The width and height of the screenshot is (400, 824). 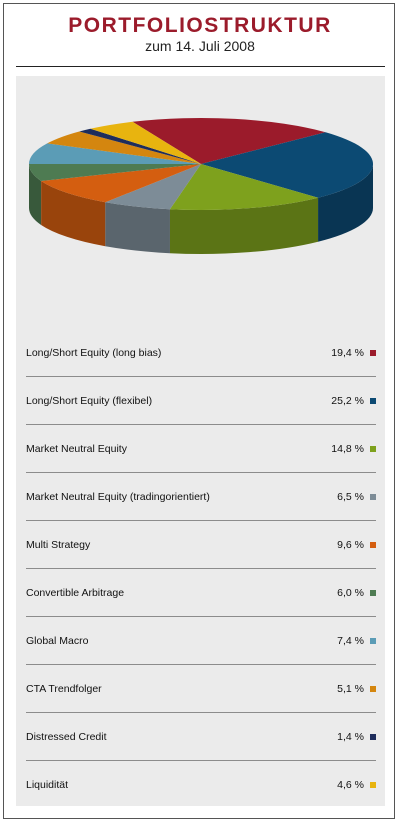 What do you see at coordinates (58, 545) in the screenshot?
I see `legend-label: Multi Strategy` at bounding box center [58, 545].